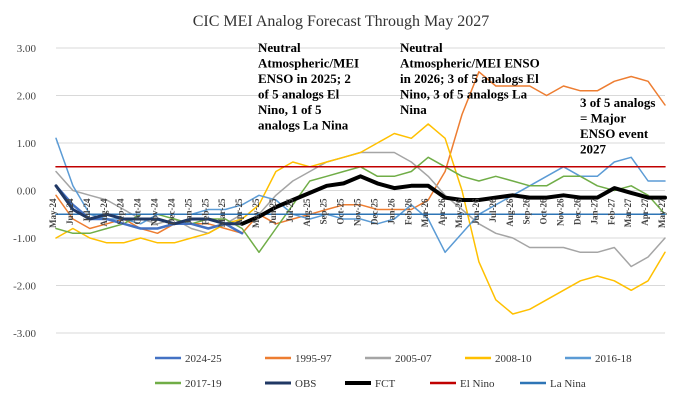 The height and width of the screenshot is (401, 682). I want to click on x-tick-label: Feb-25, so click(205, 211).